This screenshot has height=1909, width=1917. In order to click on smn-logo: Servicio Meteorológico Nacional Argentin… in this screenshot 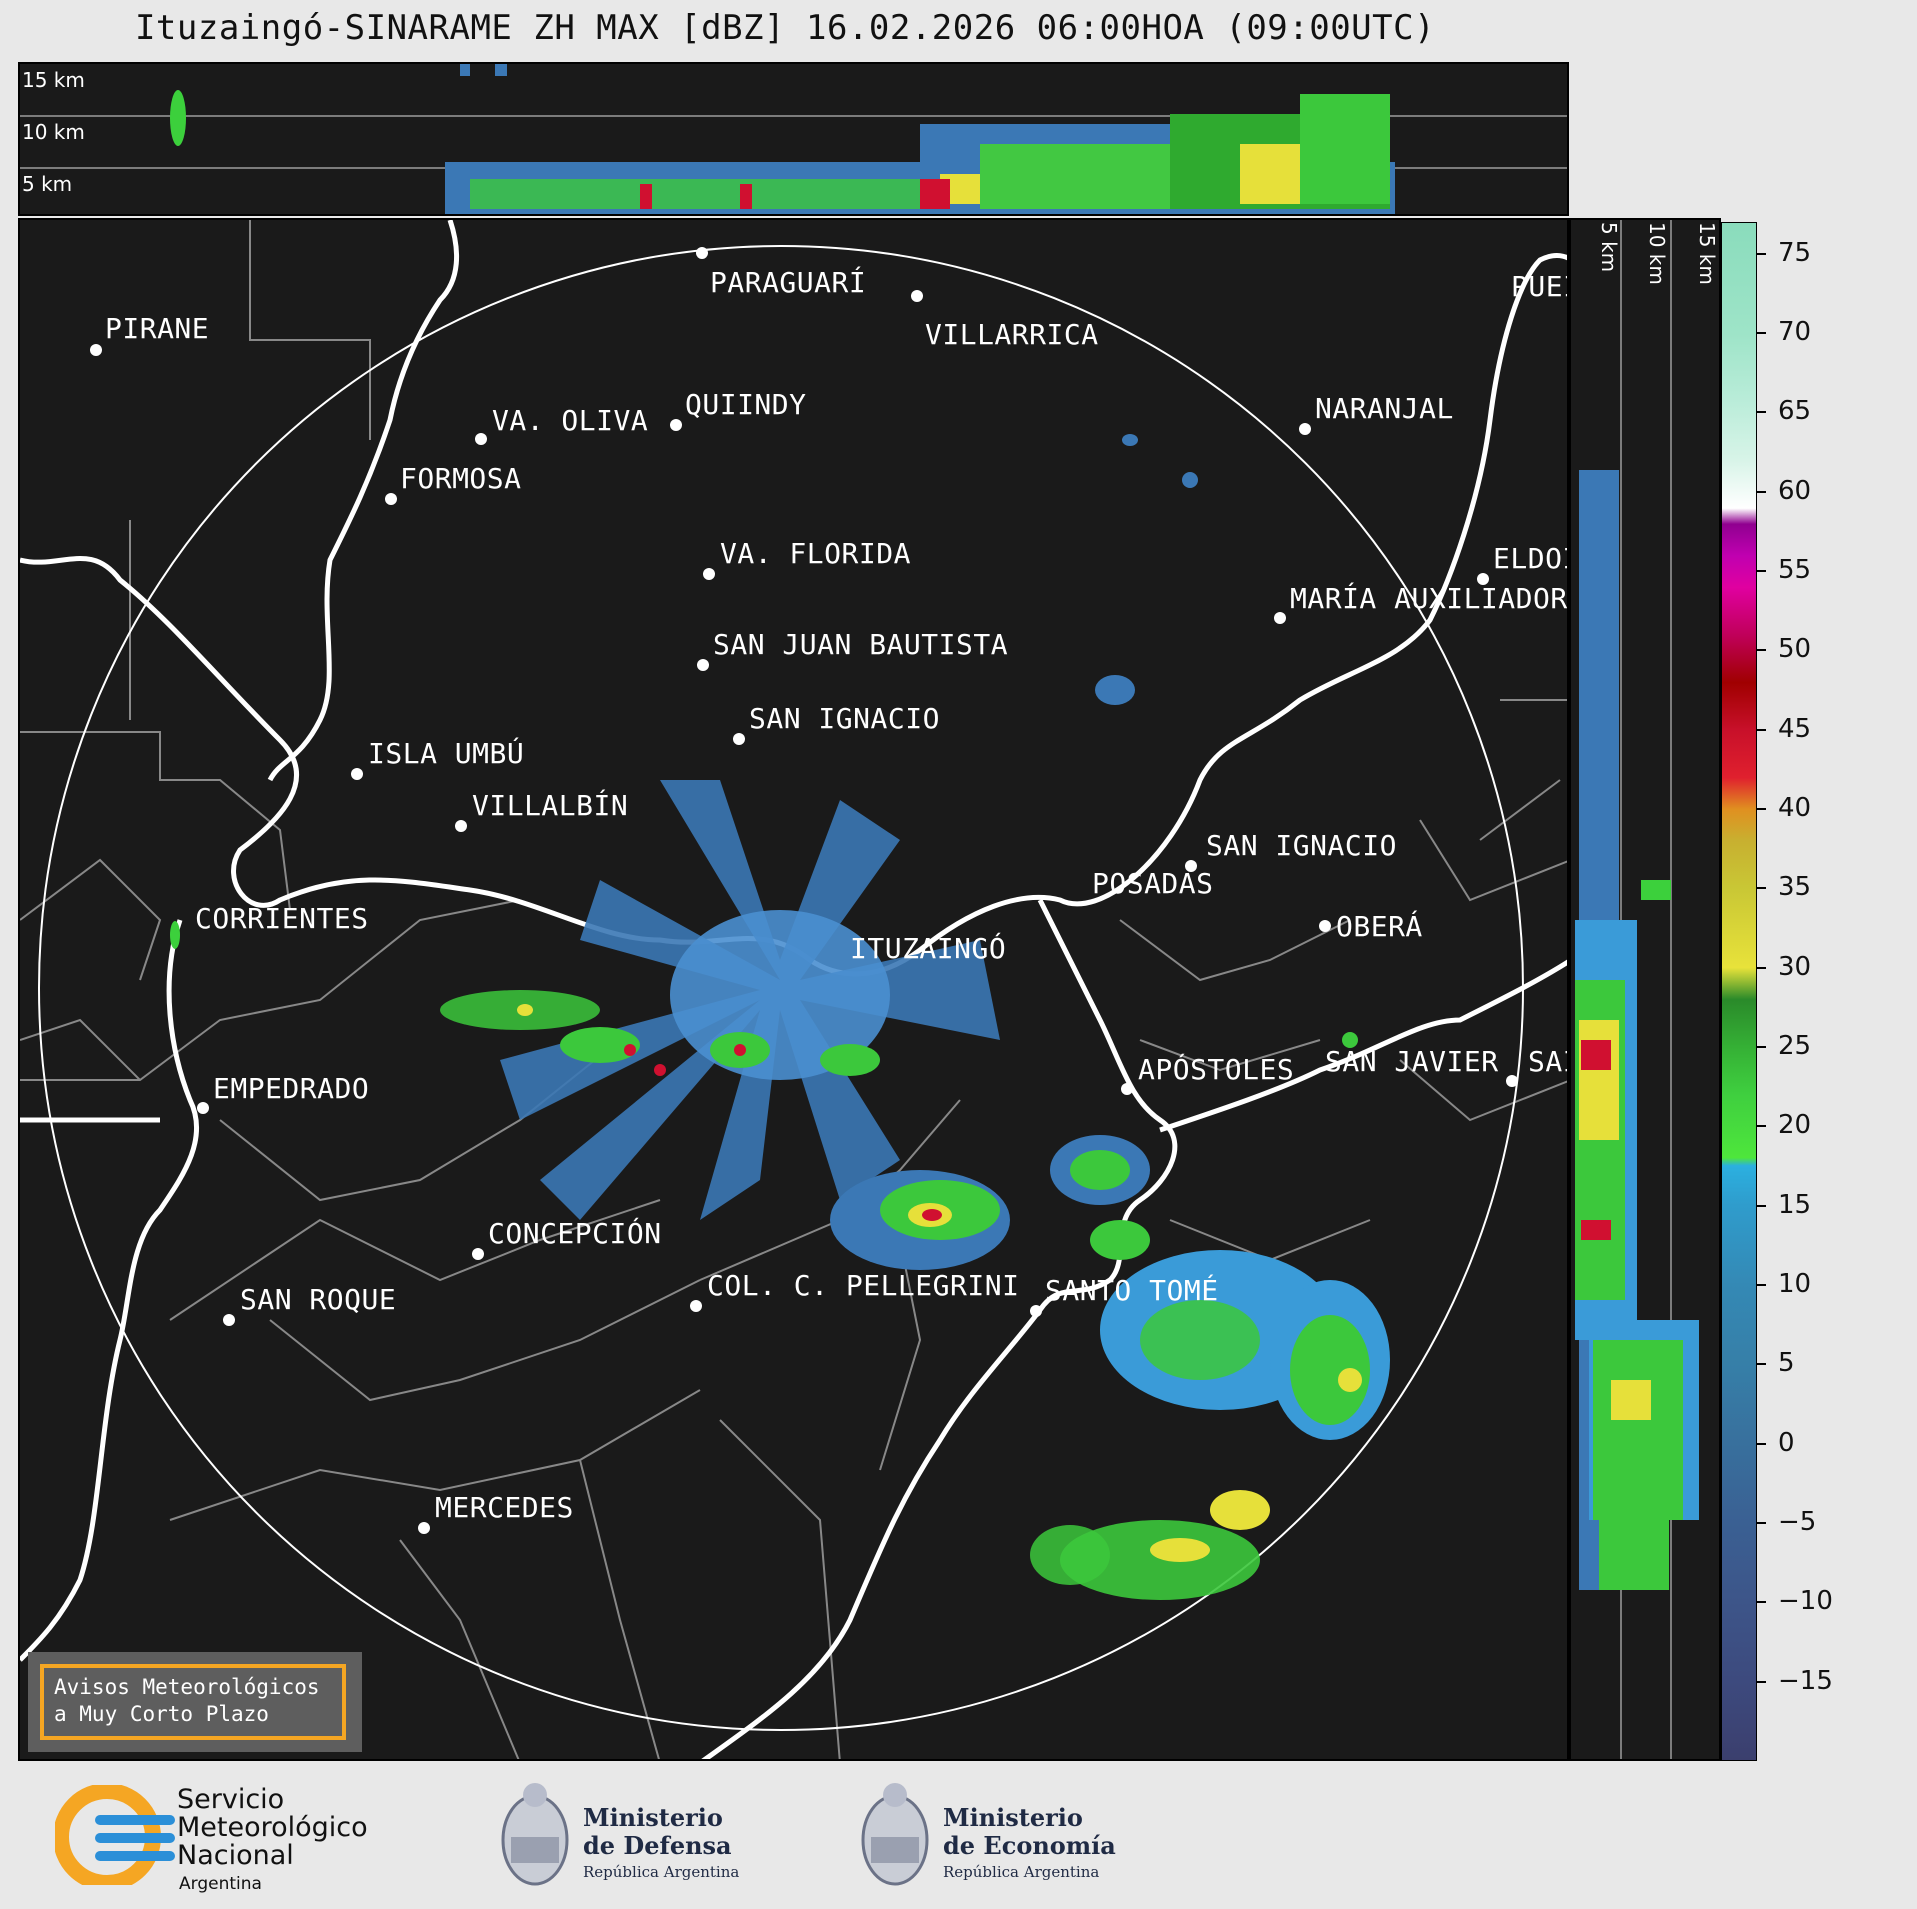, I will do `click(225, 1839)`.